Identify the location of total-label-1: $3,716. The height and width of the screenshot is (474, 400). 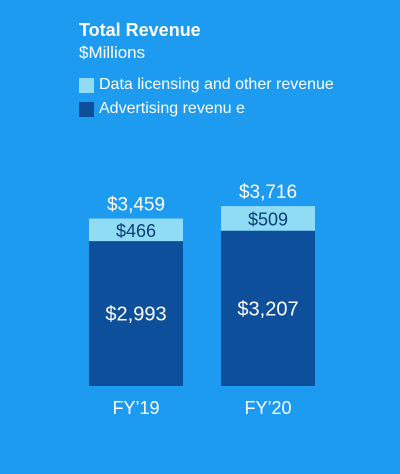
(268, 192).